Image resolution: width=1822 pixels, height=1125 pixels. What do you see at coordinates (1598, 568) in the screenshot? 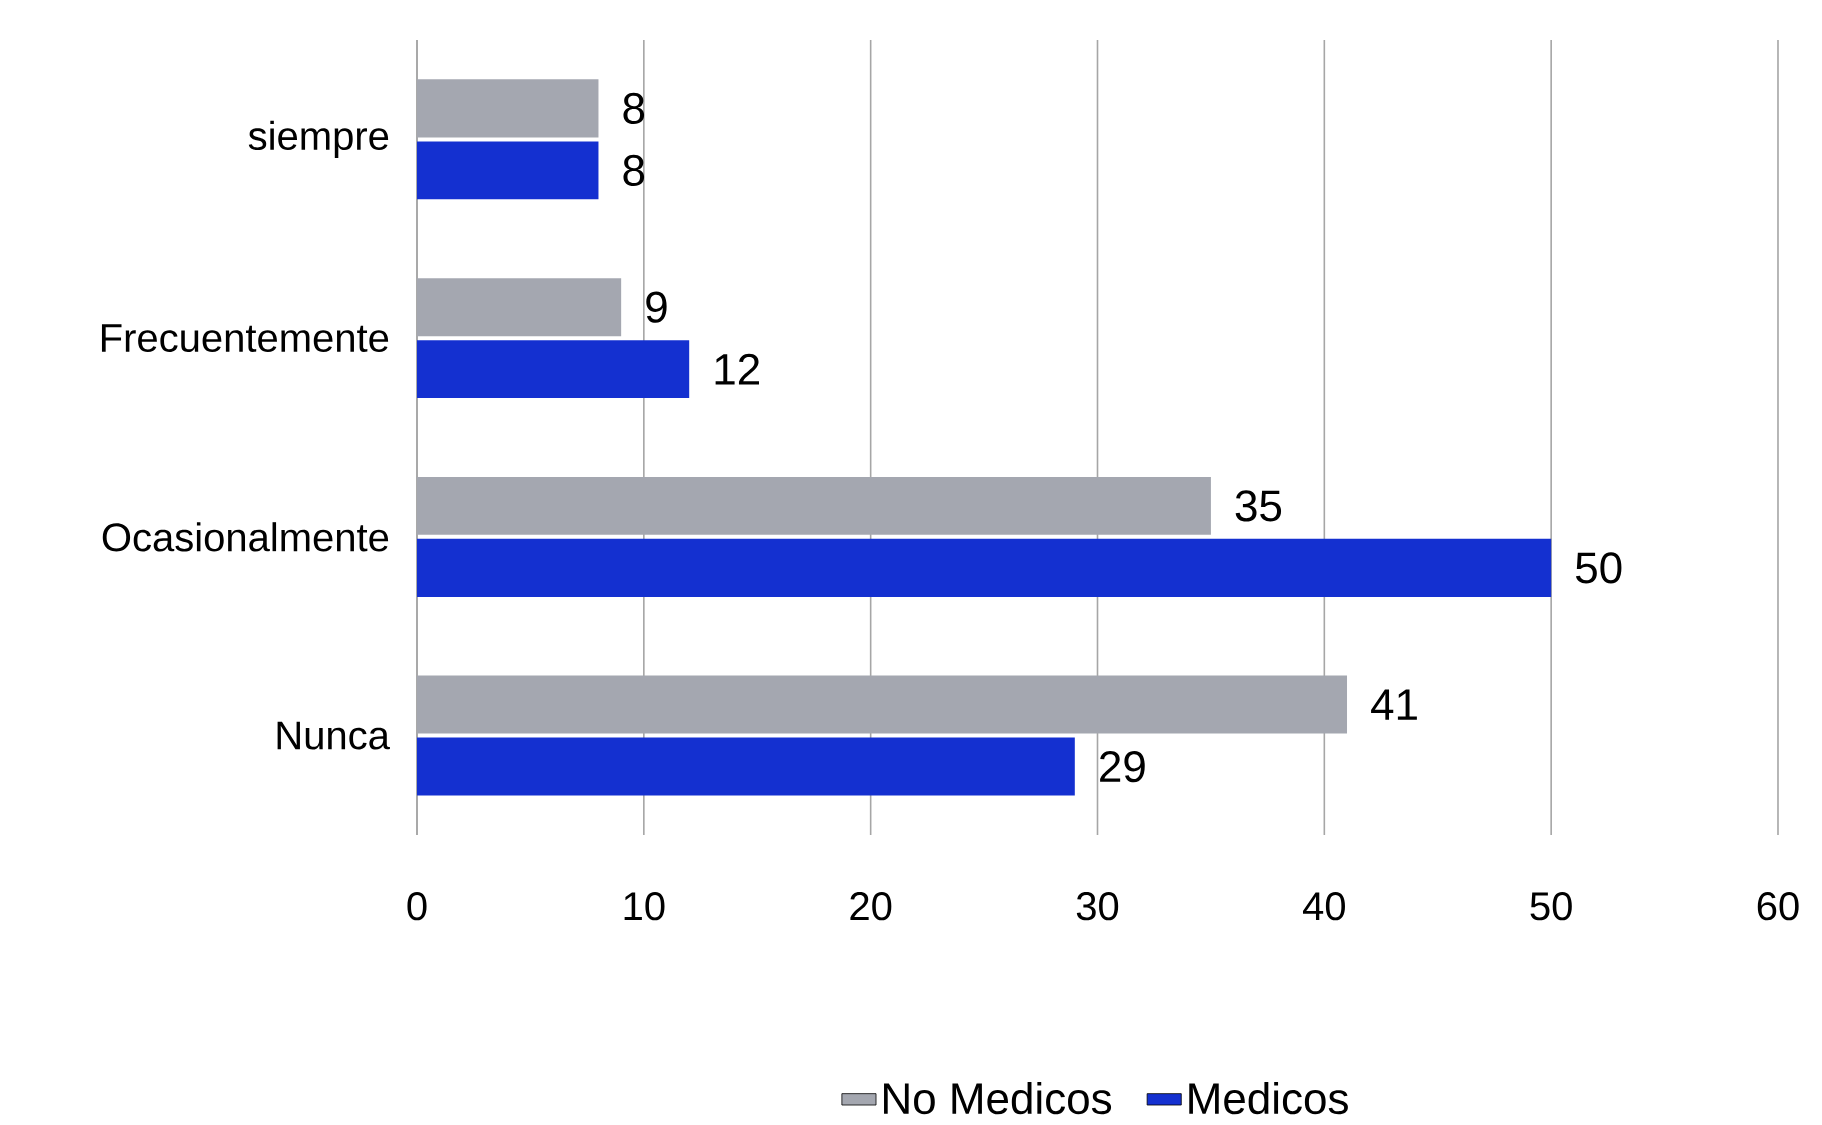
I see `data-label: 50` at bounding box center [1598, 568].